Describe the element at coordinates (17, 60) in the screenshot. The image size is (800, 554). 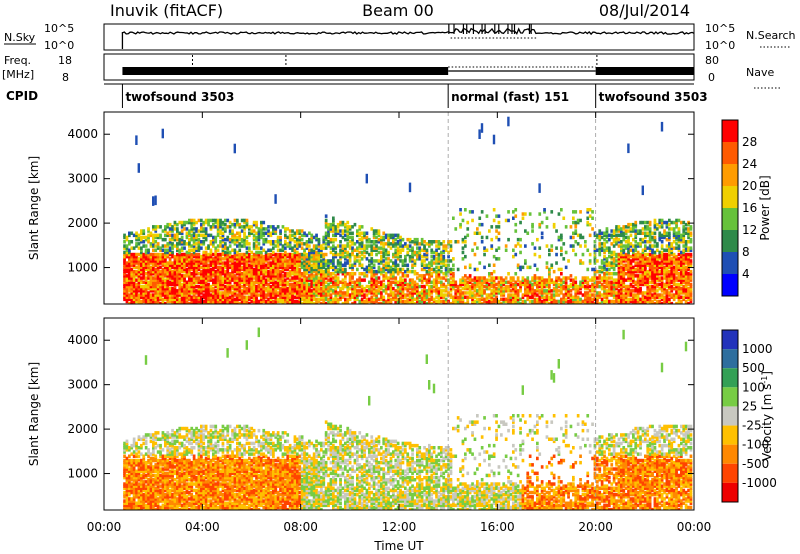
I see `freq-label-1: Freq.` at that location.